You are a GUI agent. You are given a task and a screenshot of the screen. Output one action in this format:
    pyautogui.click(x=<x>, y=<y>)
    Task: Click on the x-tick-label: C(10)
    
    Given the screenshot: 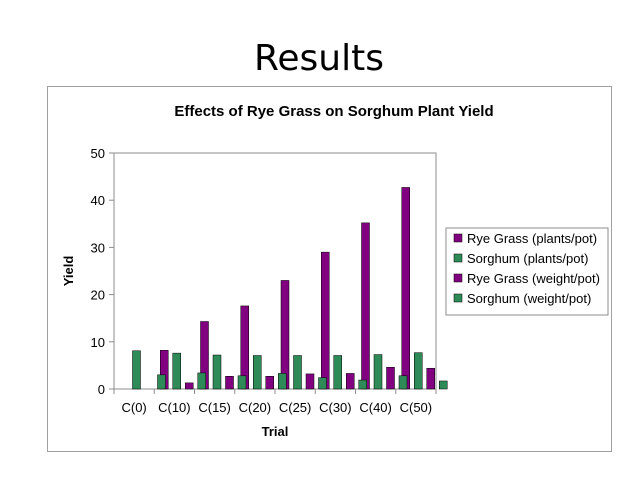 What is the action you would take?
    pyautogui.click(x=174, y=407)
    